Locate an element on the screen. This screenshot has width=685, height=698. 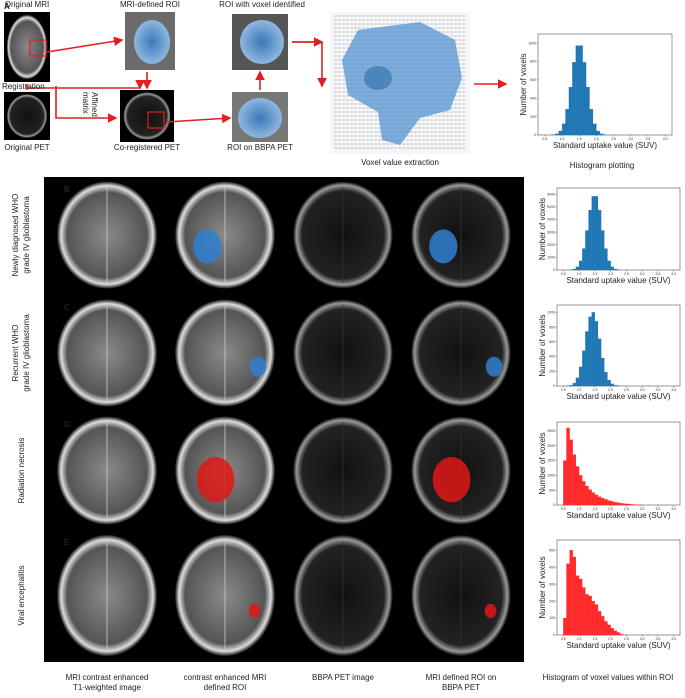
row-label-line: Recurrent WHO is located at coordinates (15, 353).